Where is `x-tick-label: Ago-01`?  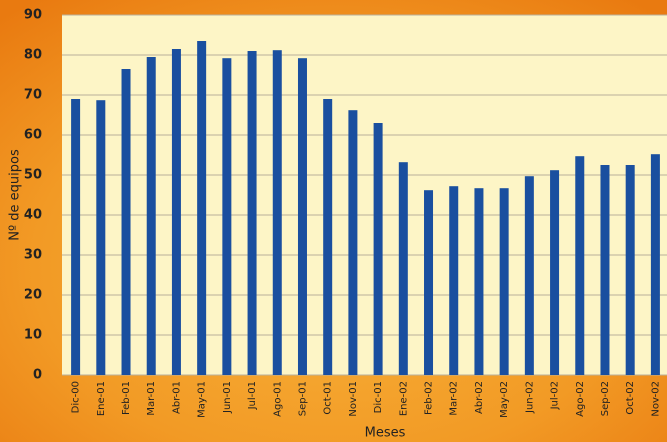 x-tick-label: Ago-01 is located at coordinates (277, 399).